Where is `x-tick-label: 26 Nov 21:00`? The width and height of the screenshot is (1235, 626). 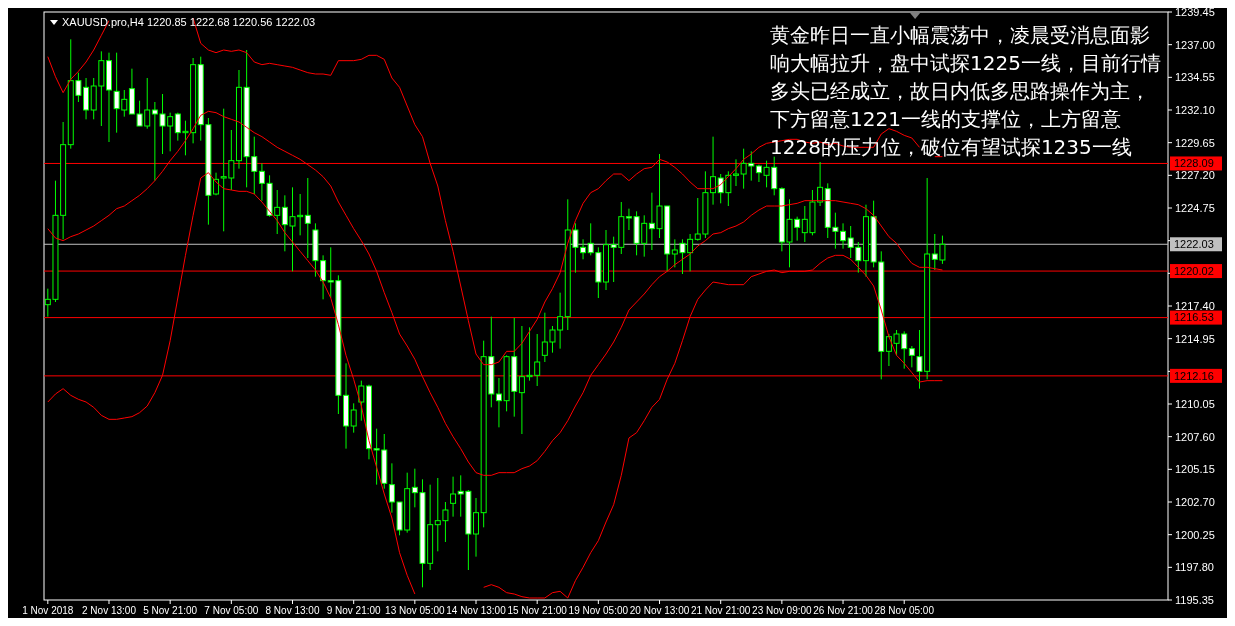
x-tick-label: 26 Nov 21:00 is located at coordinates (843, 610).